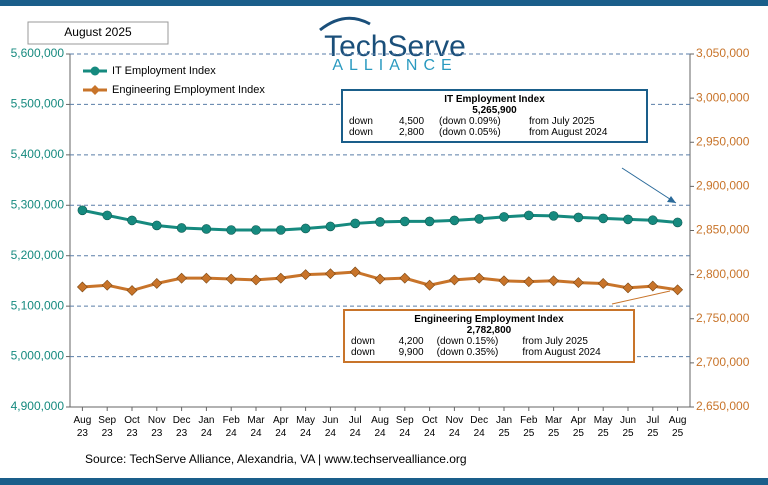 The image size is (768, 485). Describe the element at coordinates (603, 427) in the screenshot. I see `x-tick-label: May 25` at that location.